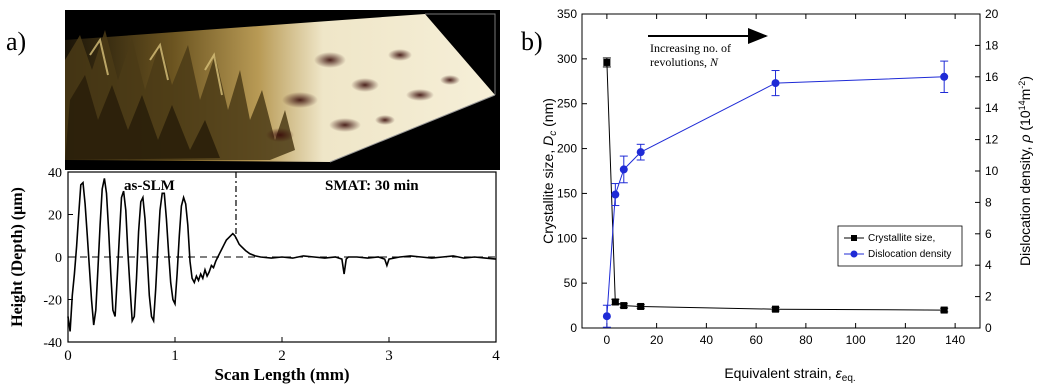  Describe the element at coordinates (900, 246) in the screenshot. I see `legend: Crystallite size, Dislocation density` at that location.